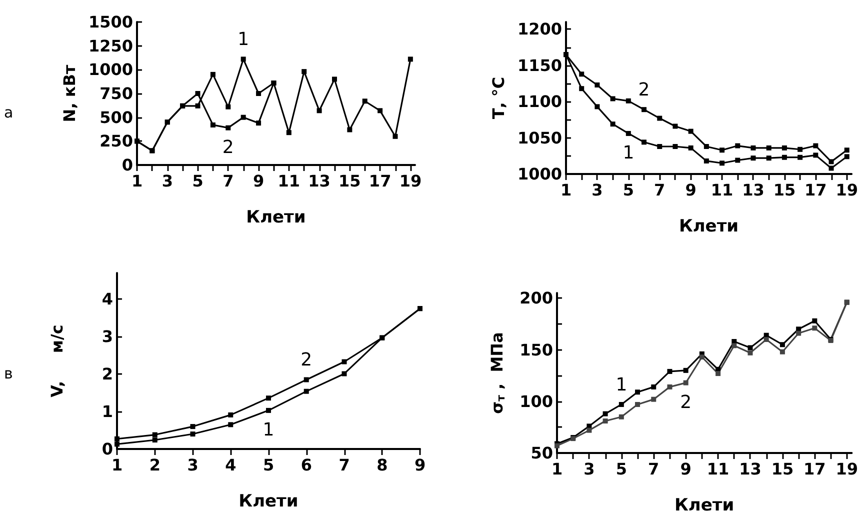  I want to click on x-tick-label: 4, so click(230, 465).